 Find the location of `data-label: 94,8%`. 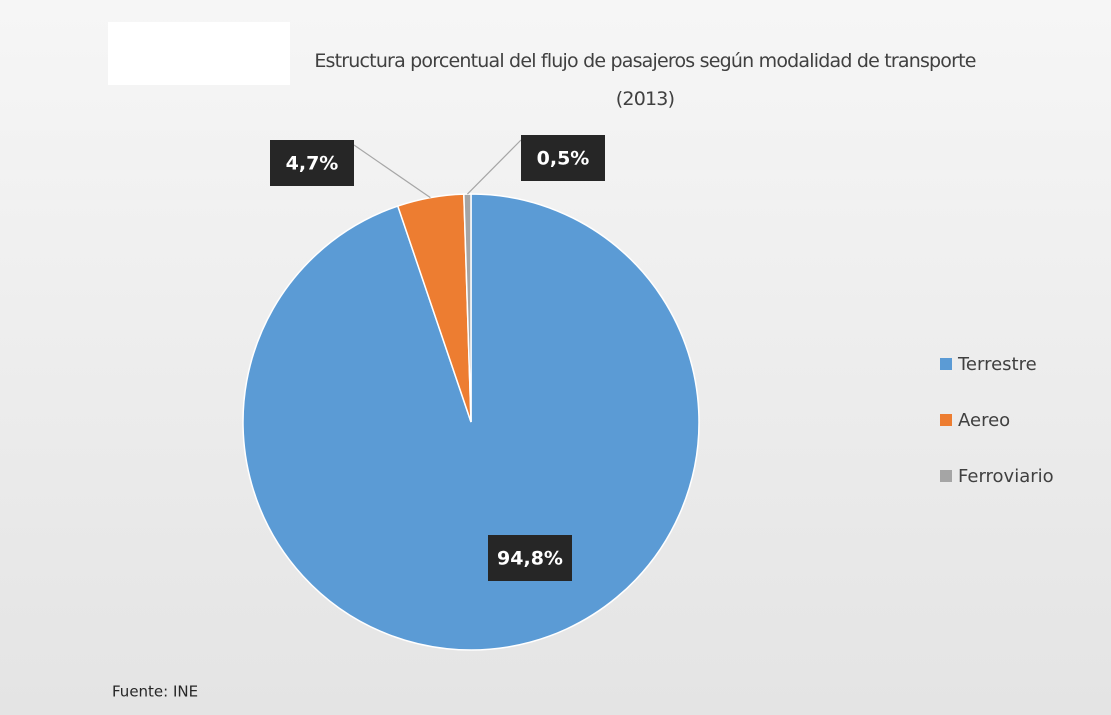

data-label: 94,8% is located at coordinates (530, 559).